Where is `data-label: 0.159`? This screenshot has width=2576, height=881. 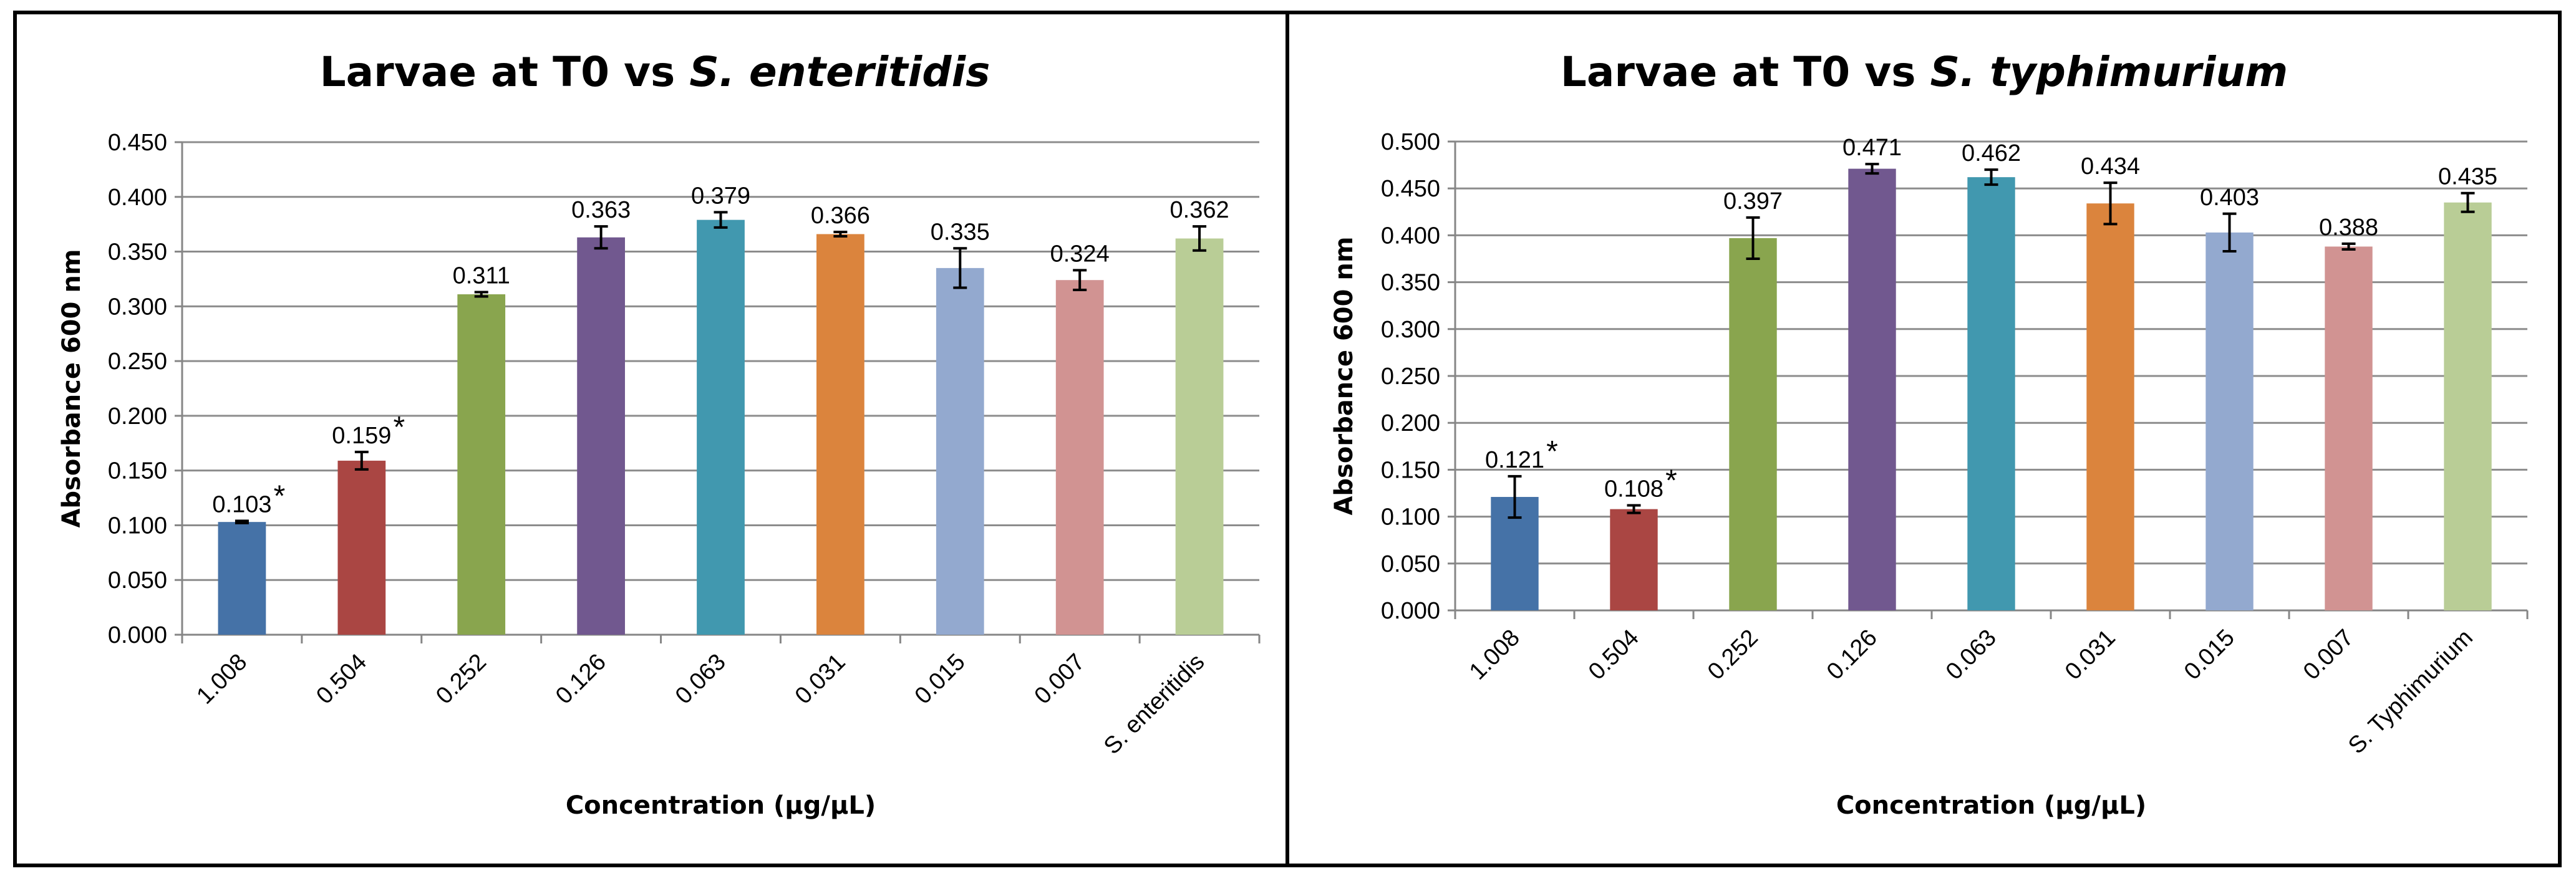
data-label: 0.159 is located at coordinates (361, 436).